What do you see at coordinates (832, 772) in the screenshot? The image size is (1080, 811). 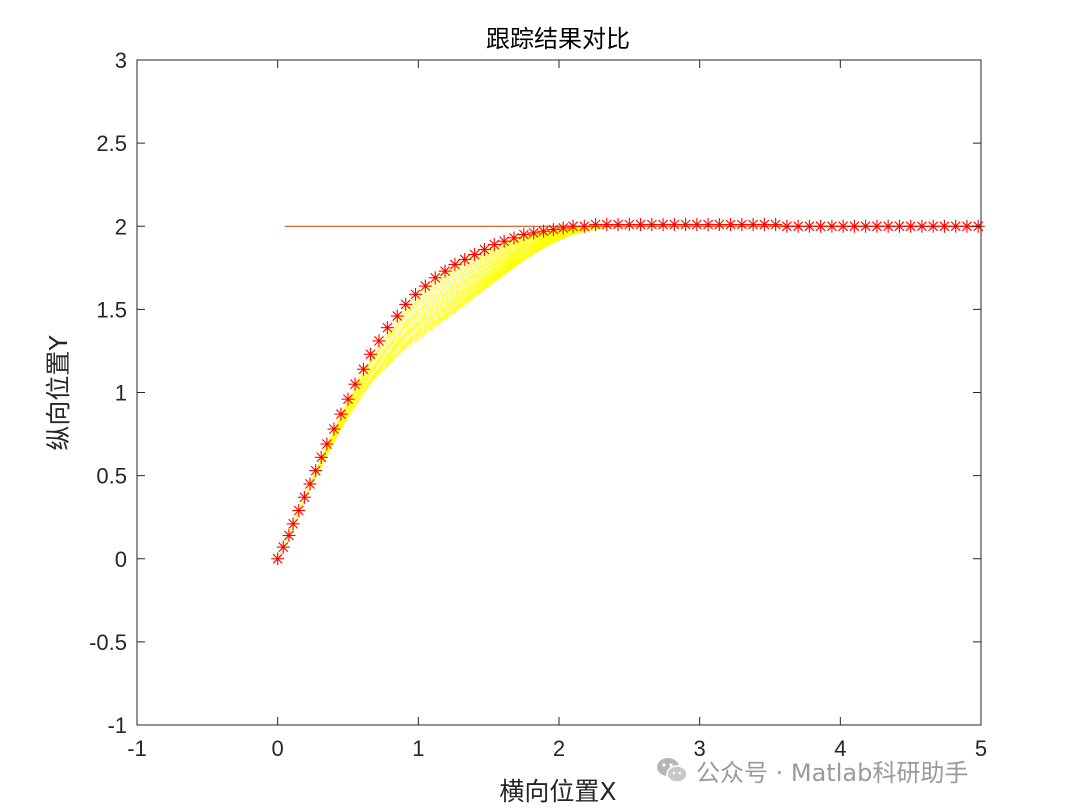 I see `watermark-text: 公众号 · Matlab科研助手` at bounding box center [832, 772].